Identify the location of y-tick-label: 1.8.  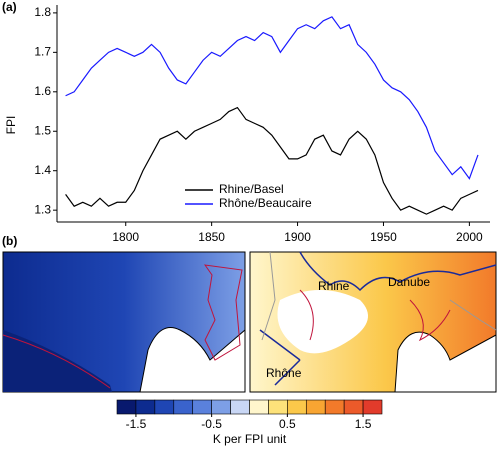
(42, 12).